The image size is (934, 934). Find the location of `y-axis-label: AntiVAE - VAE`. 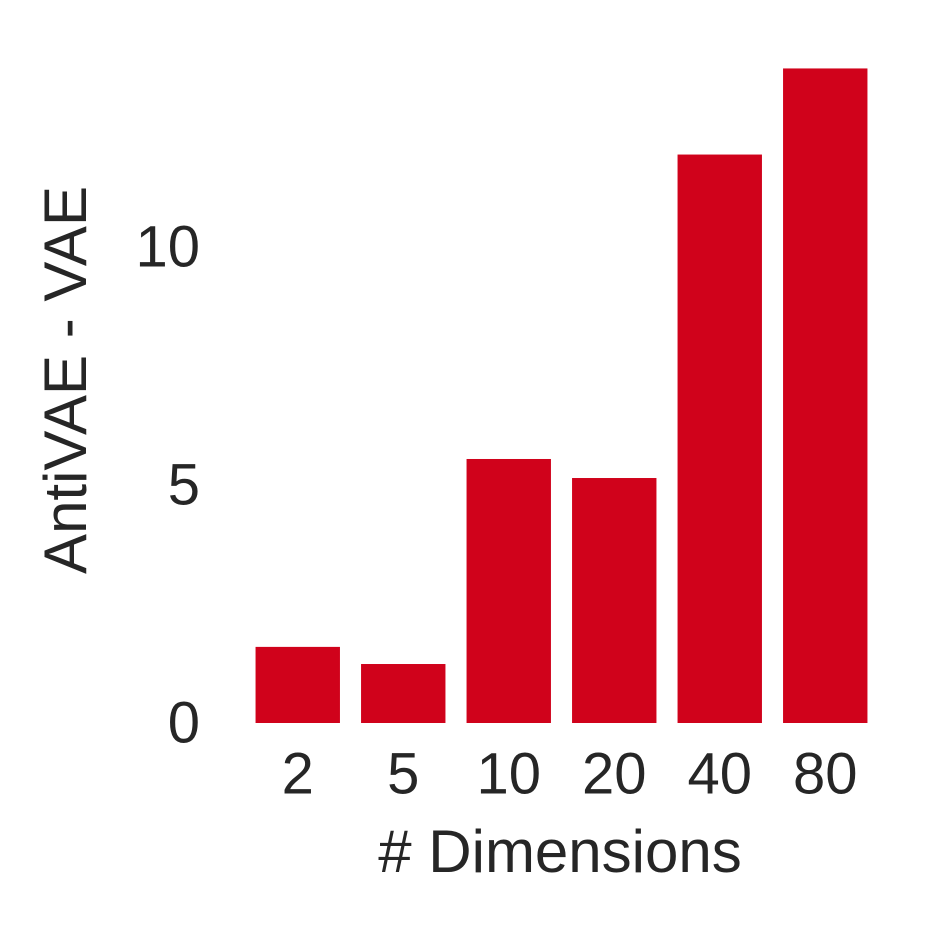

y-axis-label: AntiVAE - VAE is located at coordinates (65, 380).